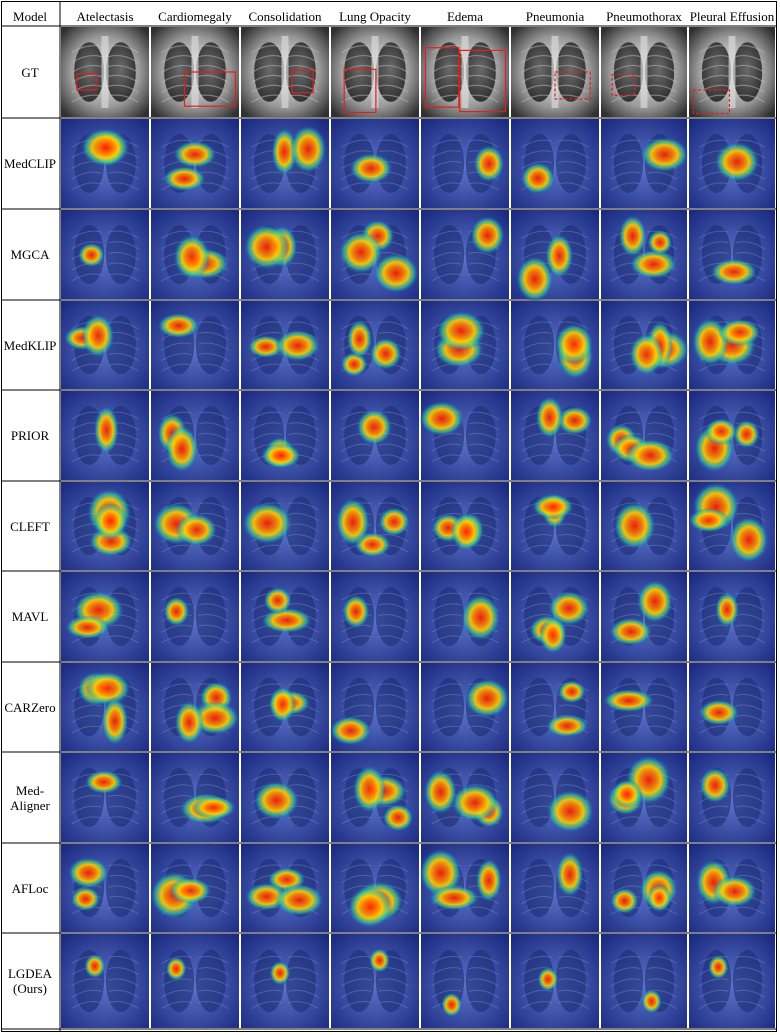 The image size is (780, 1035). I want to click on cell-mgca-pneumonia, so click(555, 256).